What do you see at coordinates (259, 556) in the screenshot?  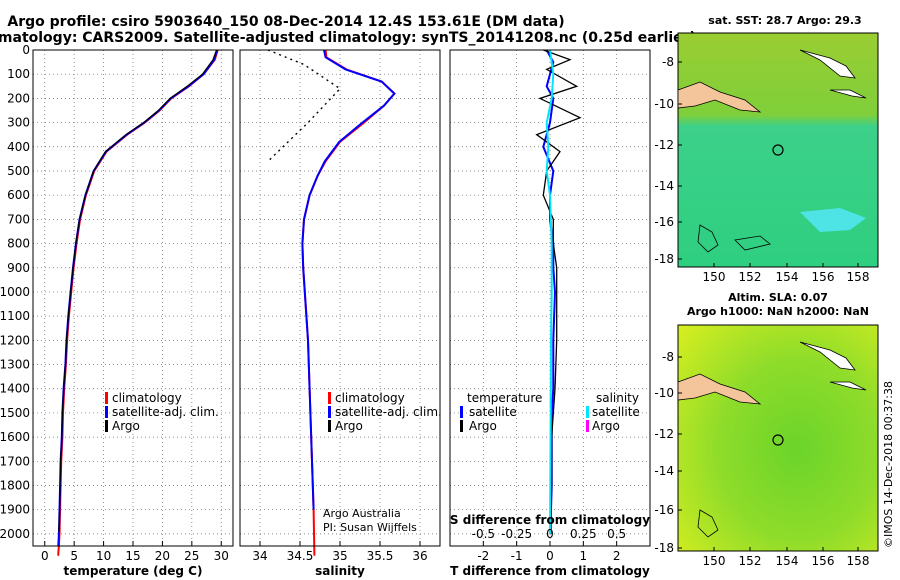 I see `x-tick-label: 34` at bounding box center [259, 556].